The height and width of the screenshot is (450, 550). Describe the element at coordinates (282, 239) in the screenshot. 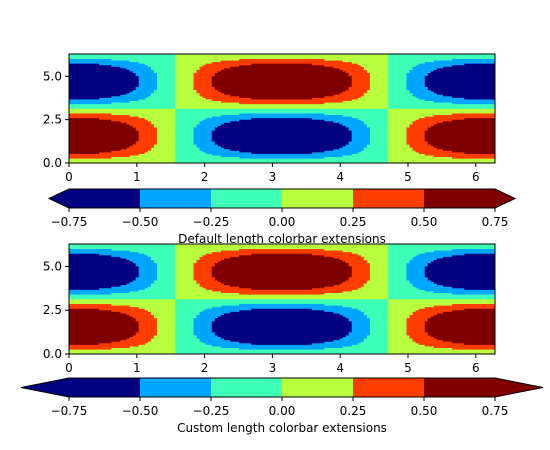

I see `colorbar-label: Default length colorbar extensions` at that location.